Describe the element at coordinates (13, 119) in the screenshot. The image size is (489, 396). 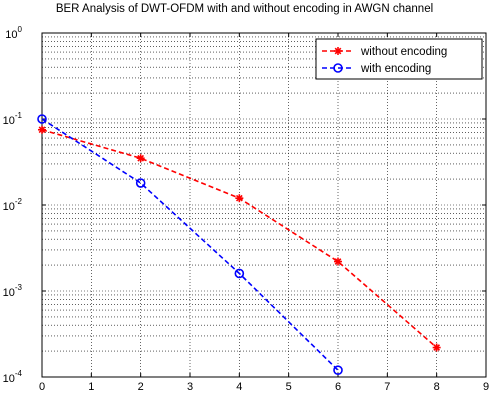
I see `y-tick-label: 10⁻¹` at that location.